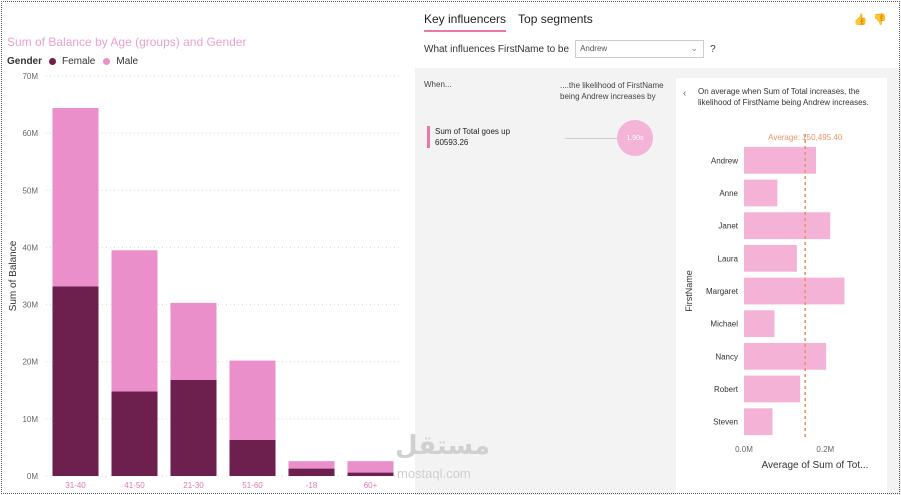  Describe the element at coordinates (32, 476) in the screenshot. I see `y-tick-label: 0M` at that location.